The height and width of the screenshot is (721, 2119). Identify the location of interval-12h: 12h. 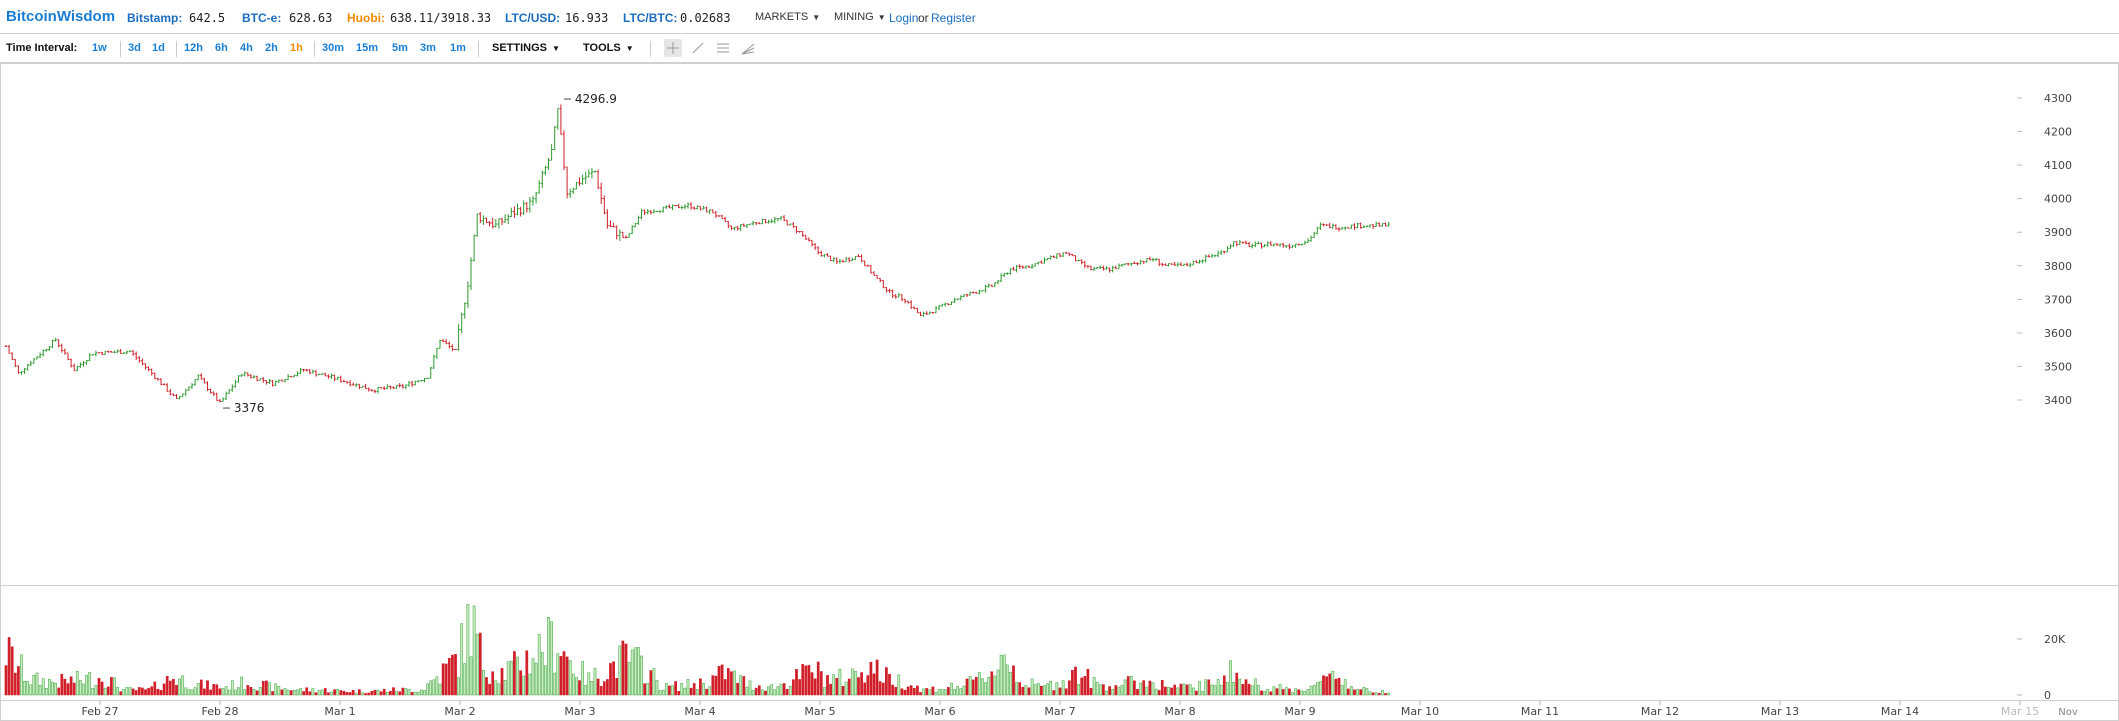
(193, 48).